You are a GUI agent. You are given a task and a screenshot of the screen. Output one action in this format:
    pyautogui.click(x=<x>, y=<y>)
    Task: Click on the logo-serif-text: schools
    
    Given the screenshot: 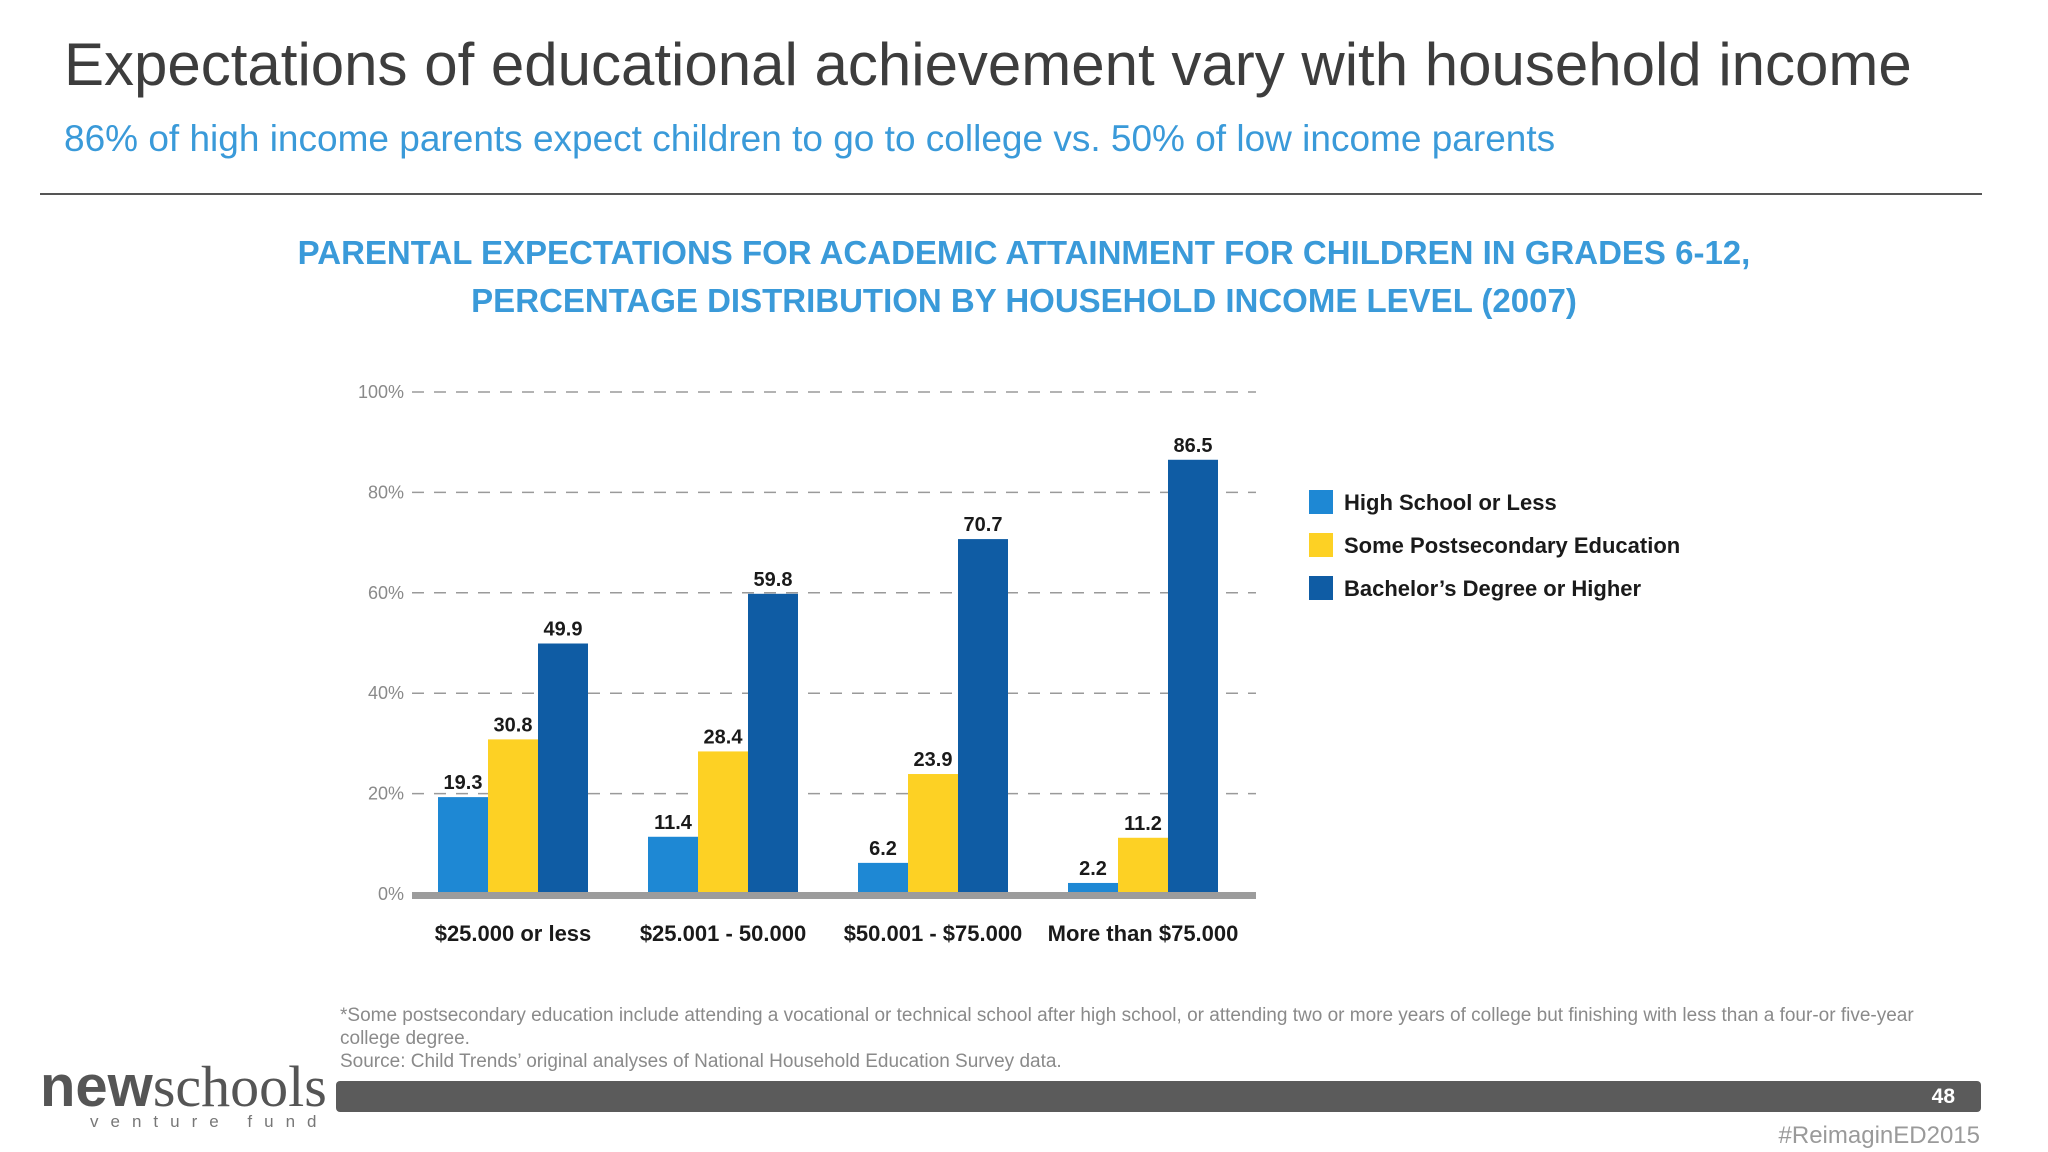 What is the action you would take?
    pyautogui.click(x=239, y=1086)
    